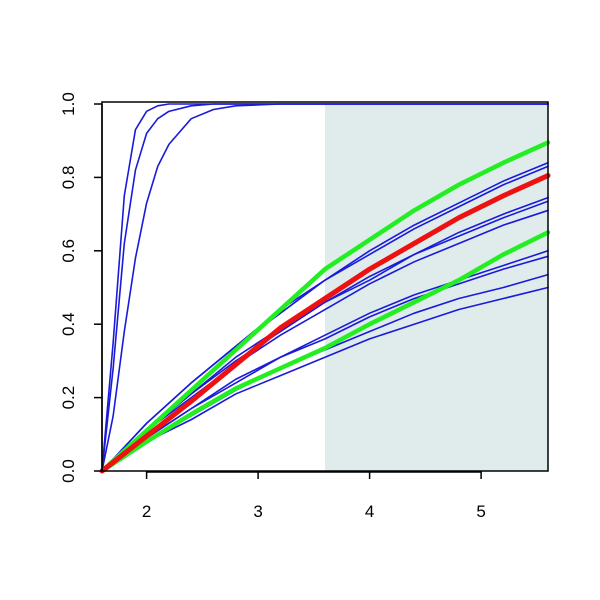  What do you see at coordinates (257, 511) in the screenshot?
I see `x-tick-label: 3` at bounding box center [257, 511].